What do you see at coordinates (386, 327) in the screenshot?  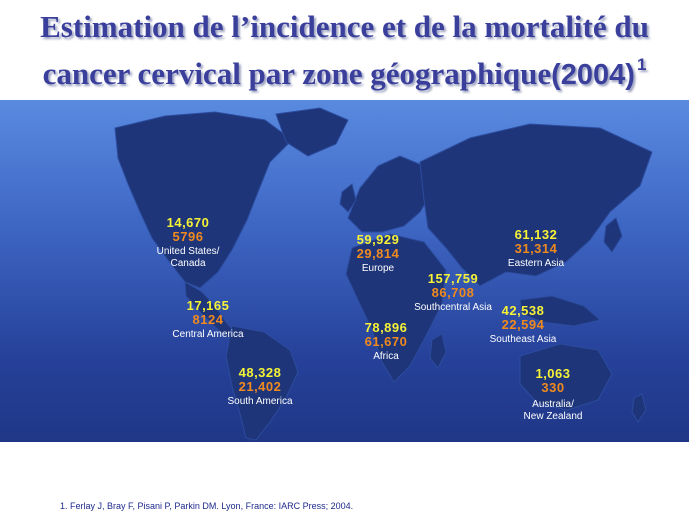 I see `incidence-value: 78,896` at bounding box center [386, 327].